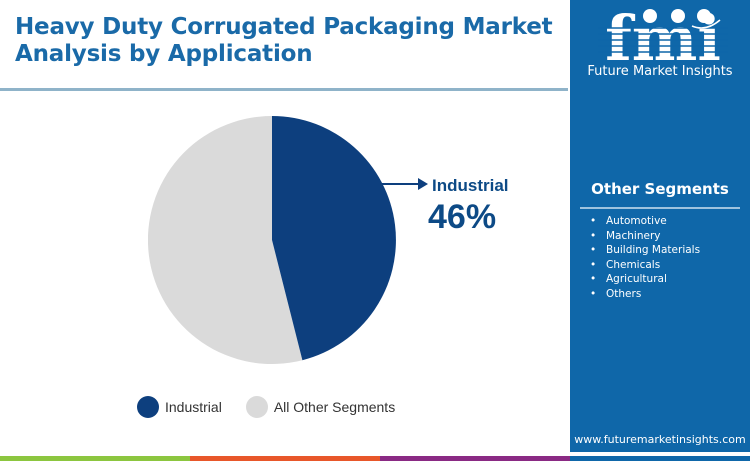 This screenshot has height=461, width=750. Describe the element at coordinates (475, 458) in the screenshot. I see `footer-bar-purple` at that location.